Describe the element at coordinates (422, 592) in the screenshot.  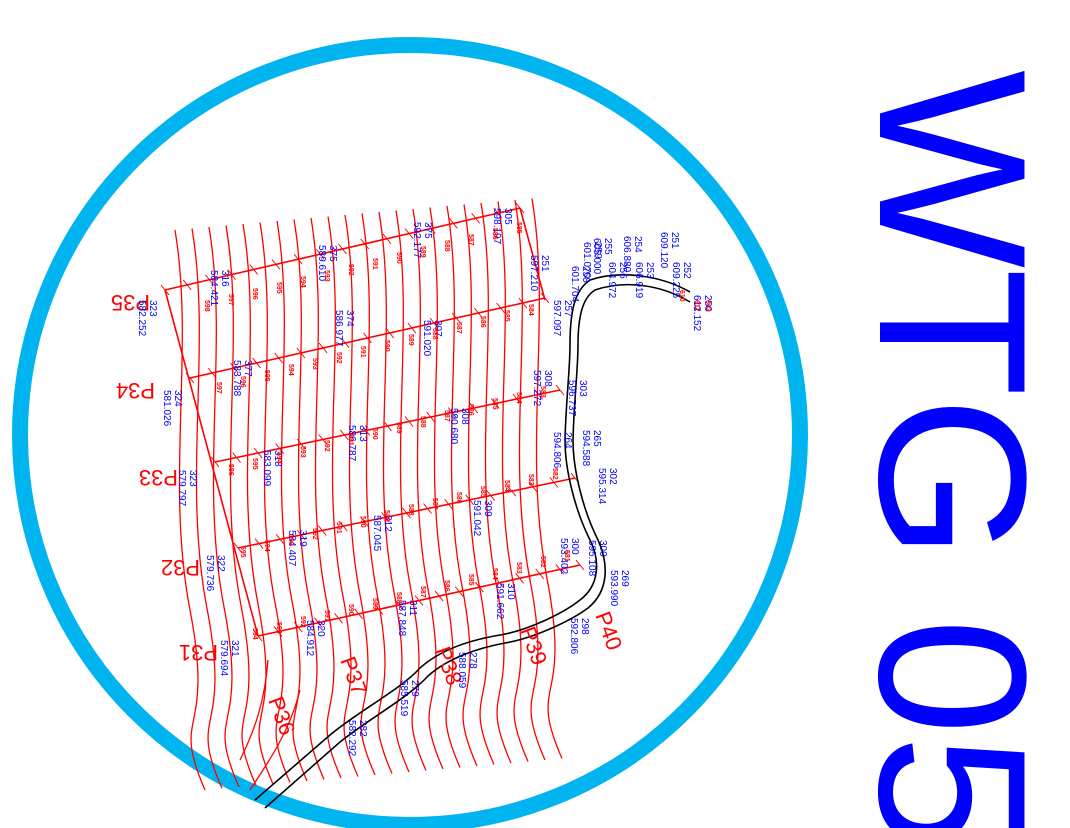
I see `contour-value-label: 587` at that location.